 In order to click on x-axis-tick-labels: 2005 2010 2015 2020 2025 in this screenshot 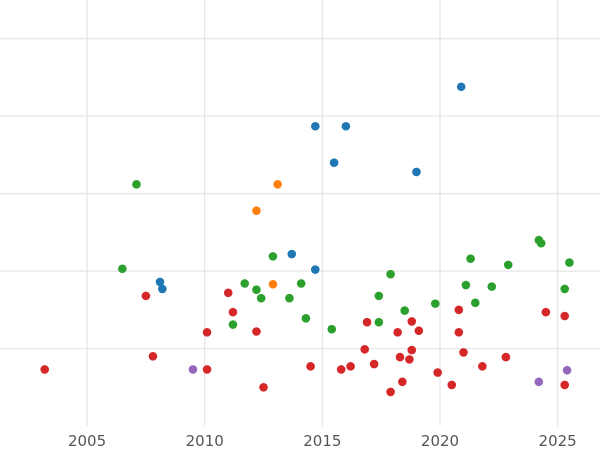, I will do `click(322, 441)`.